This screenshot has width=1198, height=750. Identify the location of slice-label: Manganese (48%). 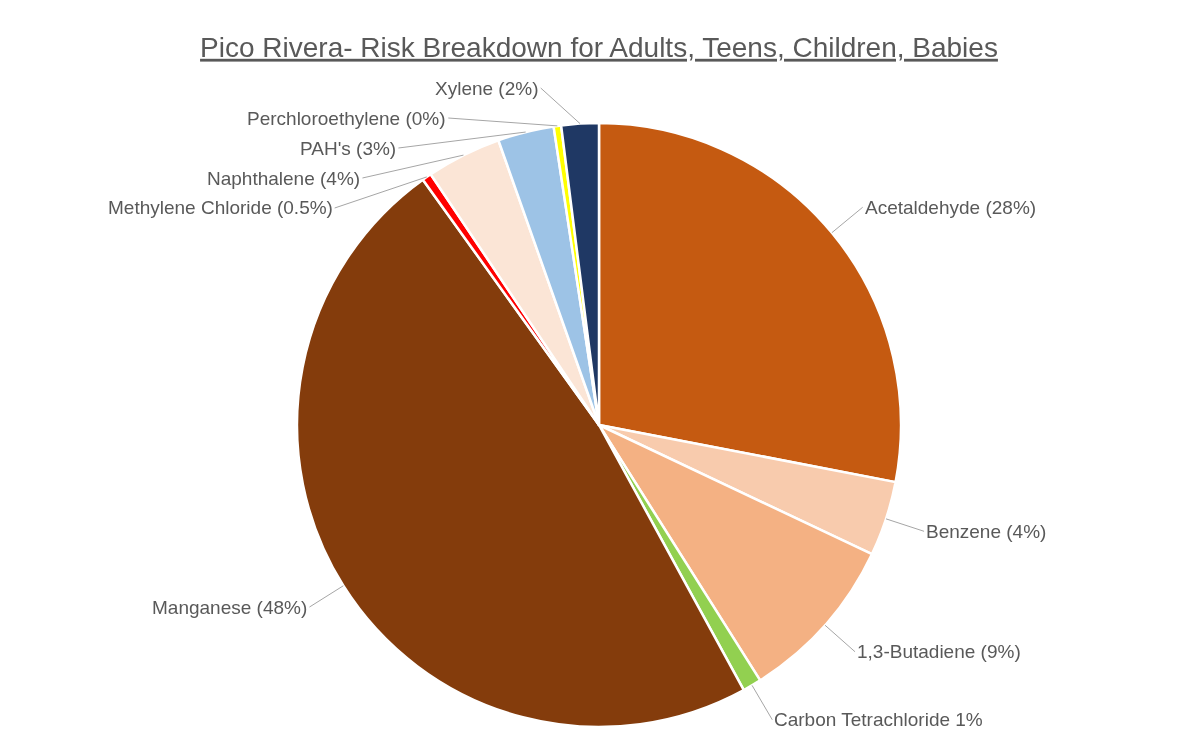
(230, 607).